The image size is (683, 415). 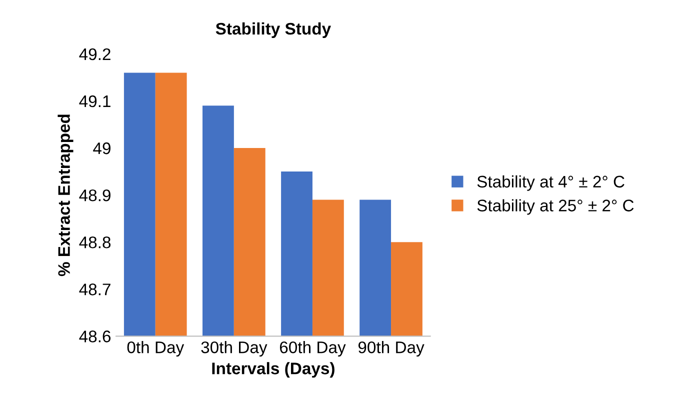 What do you see at coordinates (66, 195) in the screenshot?
I see `y-axis-title: % Extract Entrapped` at bounding box center [66, 195].